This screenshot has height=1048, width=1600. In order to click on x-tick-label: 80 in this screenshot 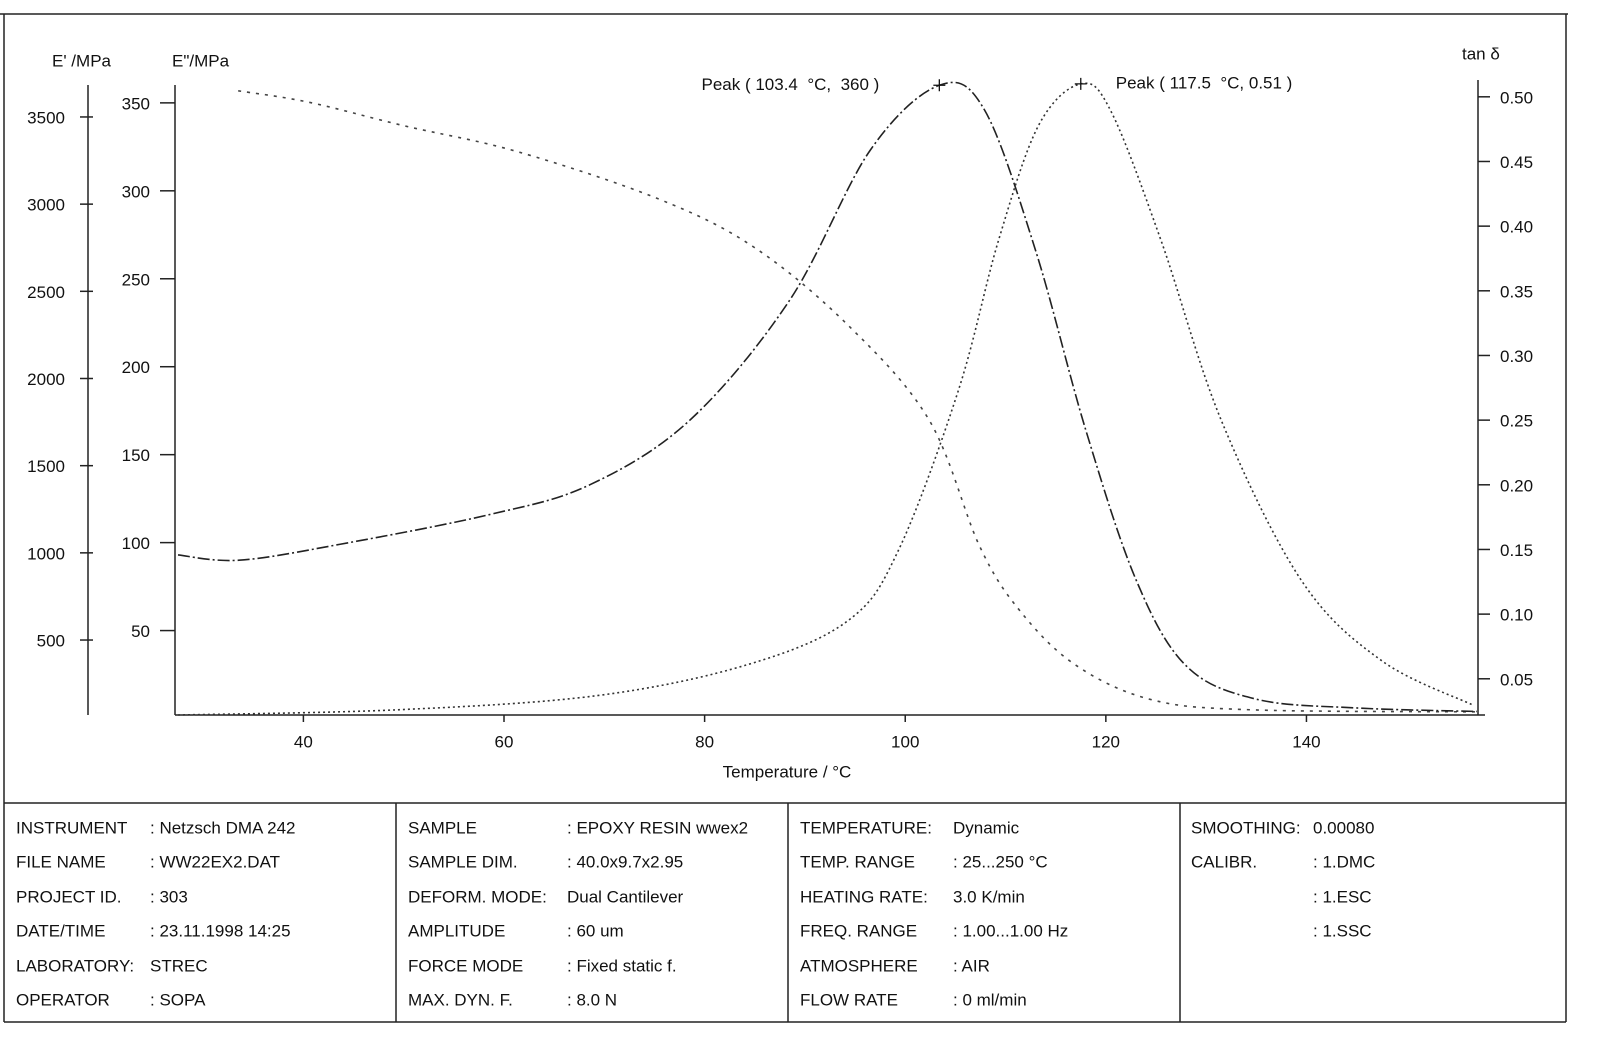, I will do `click(704, 741)`.